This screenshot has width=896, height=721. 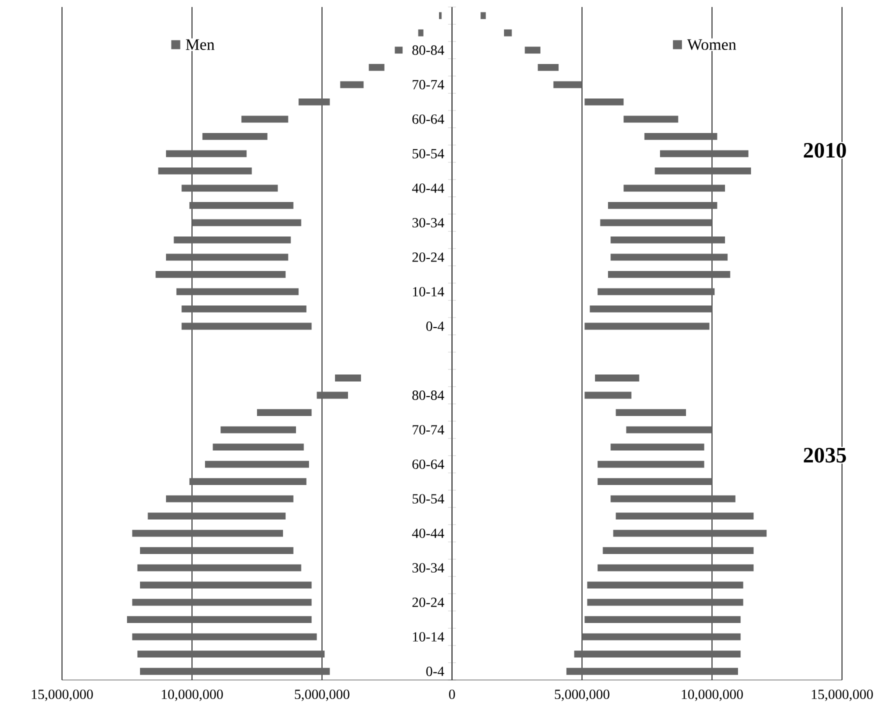 I want to click on annotation: 2010, so click(x=825, y=150).